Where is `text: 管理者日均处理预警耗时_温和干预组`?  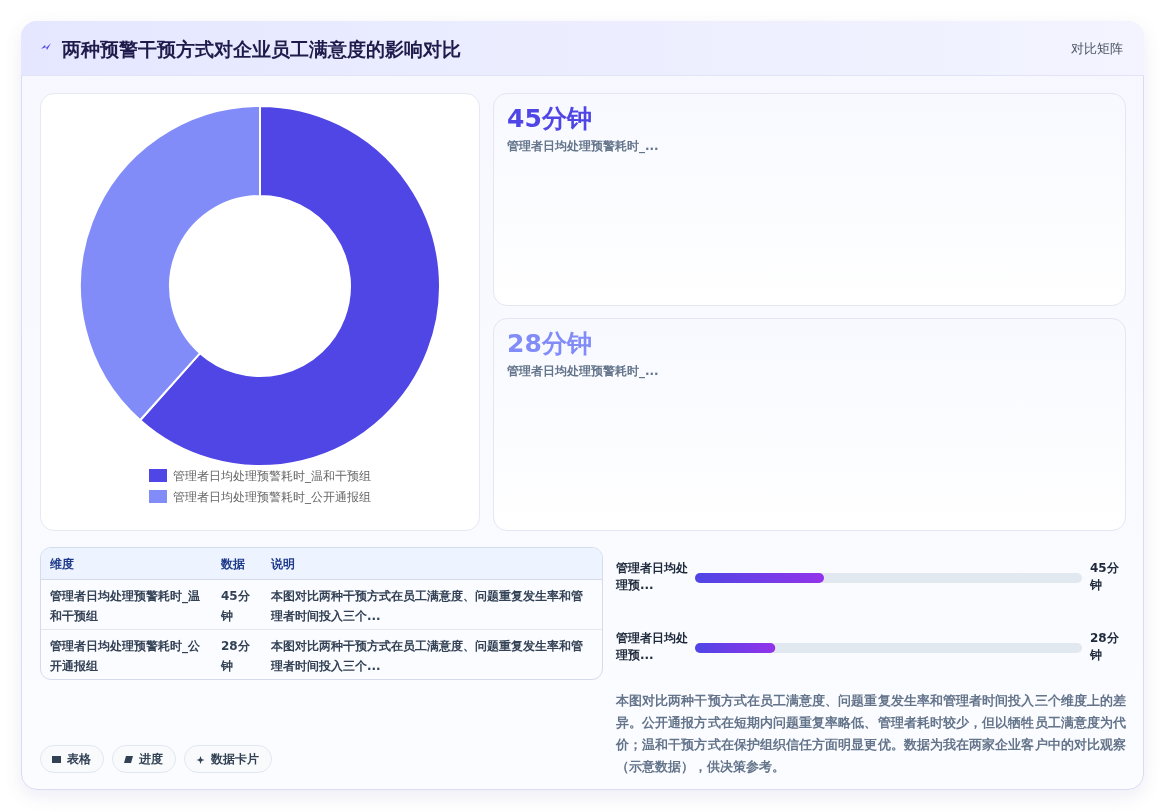 text: 管理者日均处理预警耗时_温和干预组 is located at coordinates (125, 606).